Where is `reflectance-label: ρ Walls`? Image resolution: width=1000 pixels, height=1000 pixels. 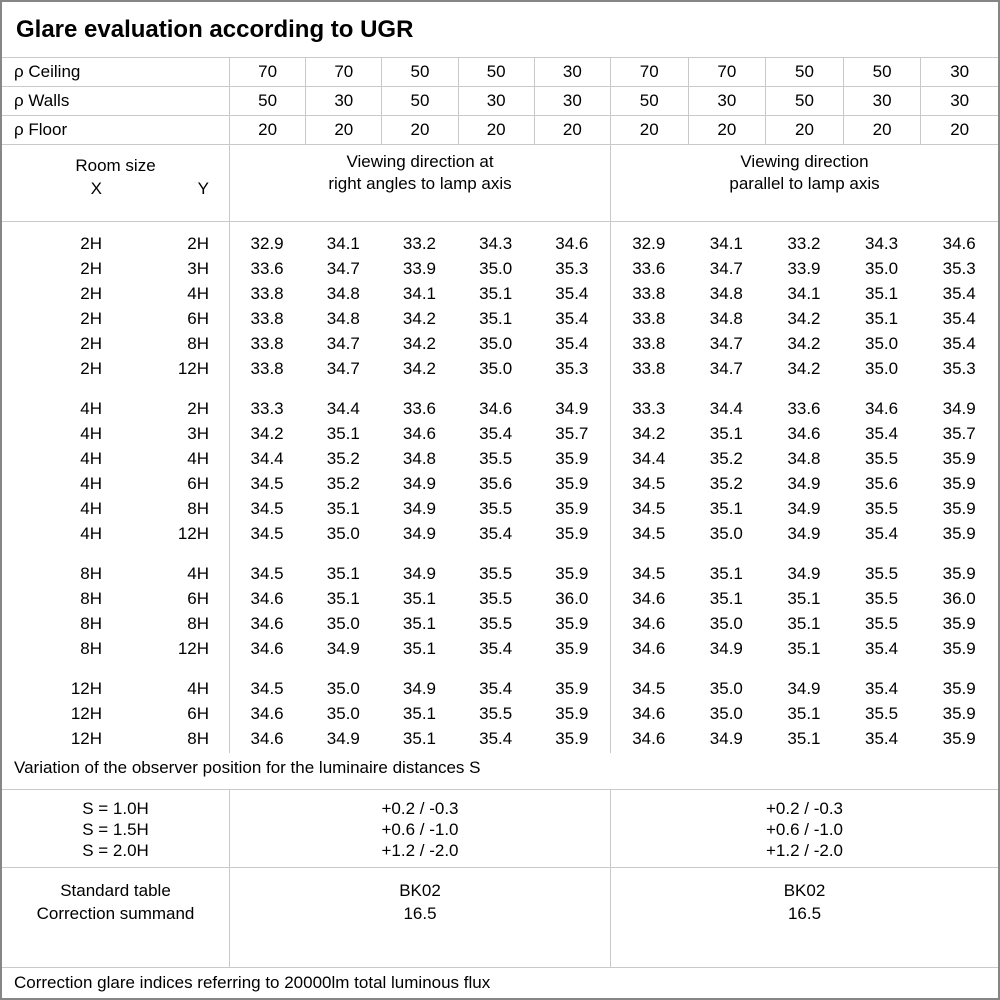
reflectance-label: ρ Walls is located at coordinates (42, 100).